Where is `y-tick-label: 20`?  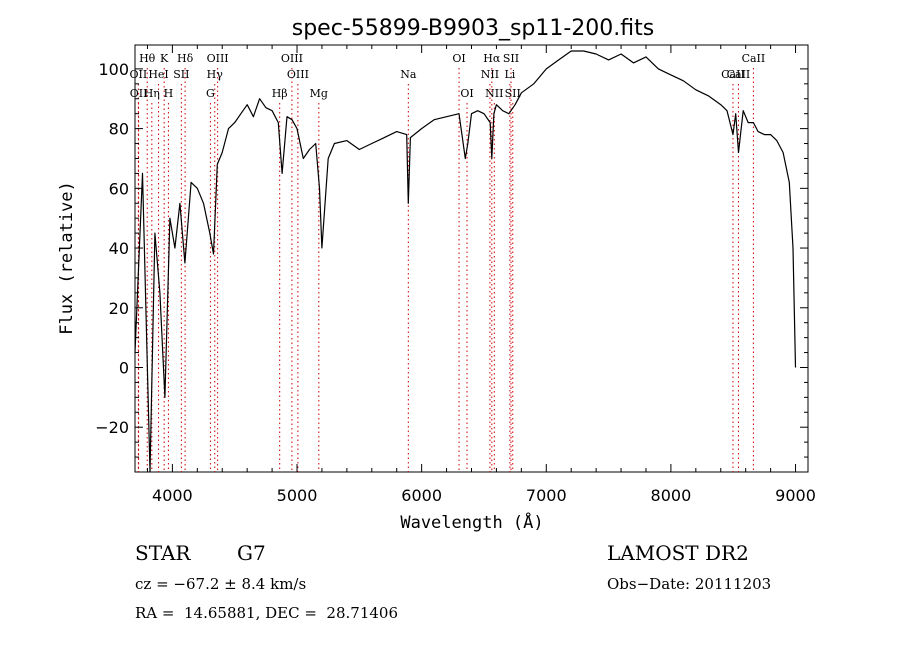
y-tick-label: 20 is located at coordinates (119, 308).